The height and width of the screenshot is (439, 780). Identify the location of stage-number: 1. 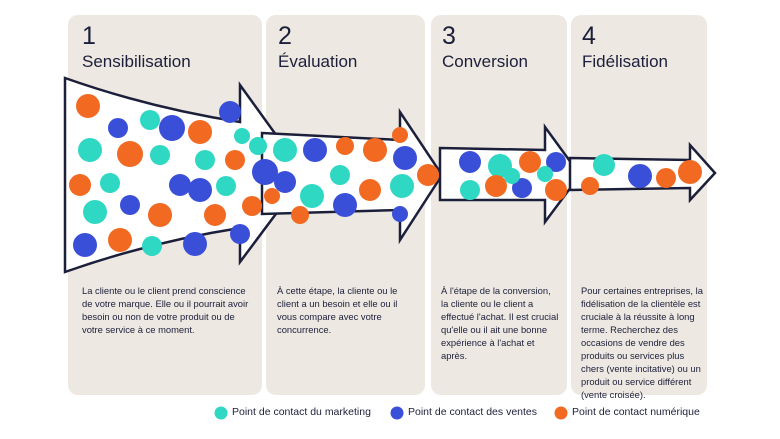
(89, 36).